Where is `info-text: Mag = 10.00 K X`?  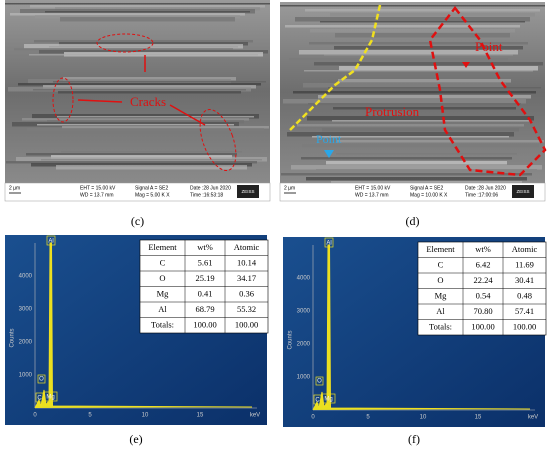
info-text: Mag = 10.00 K X is located at coordinates (429, 195).